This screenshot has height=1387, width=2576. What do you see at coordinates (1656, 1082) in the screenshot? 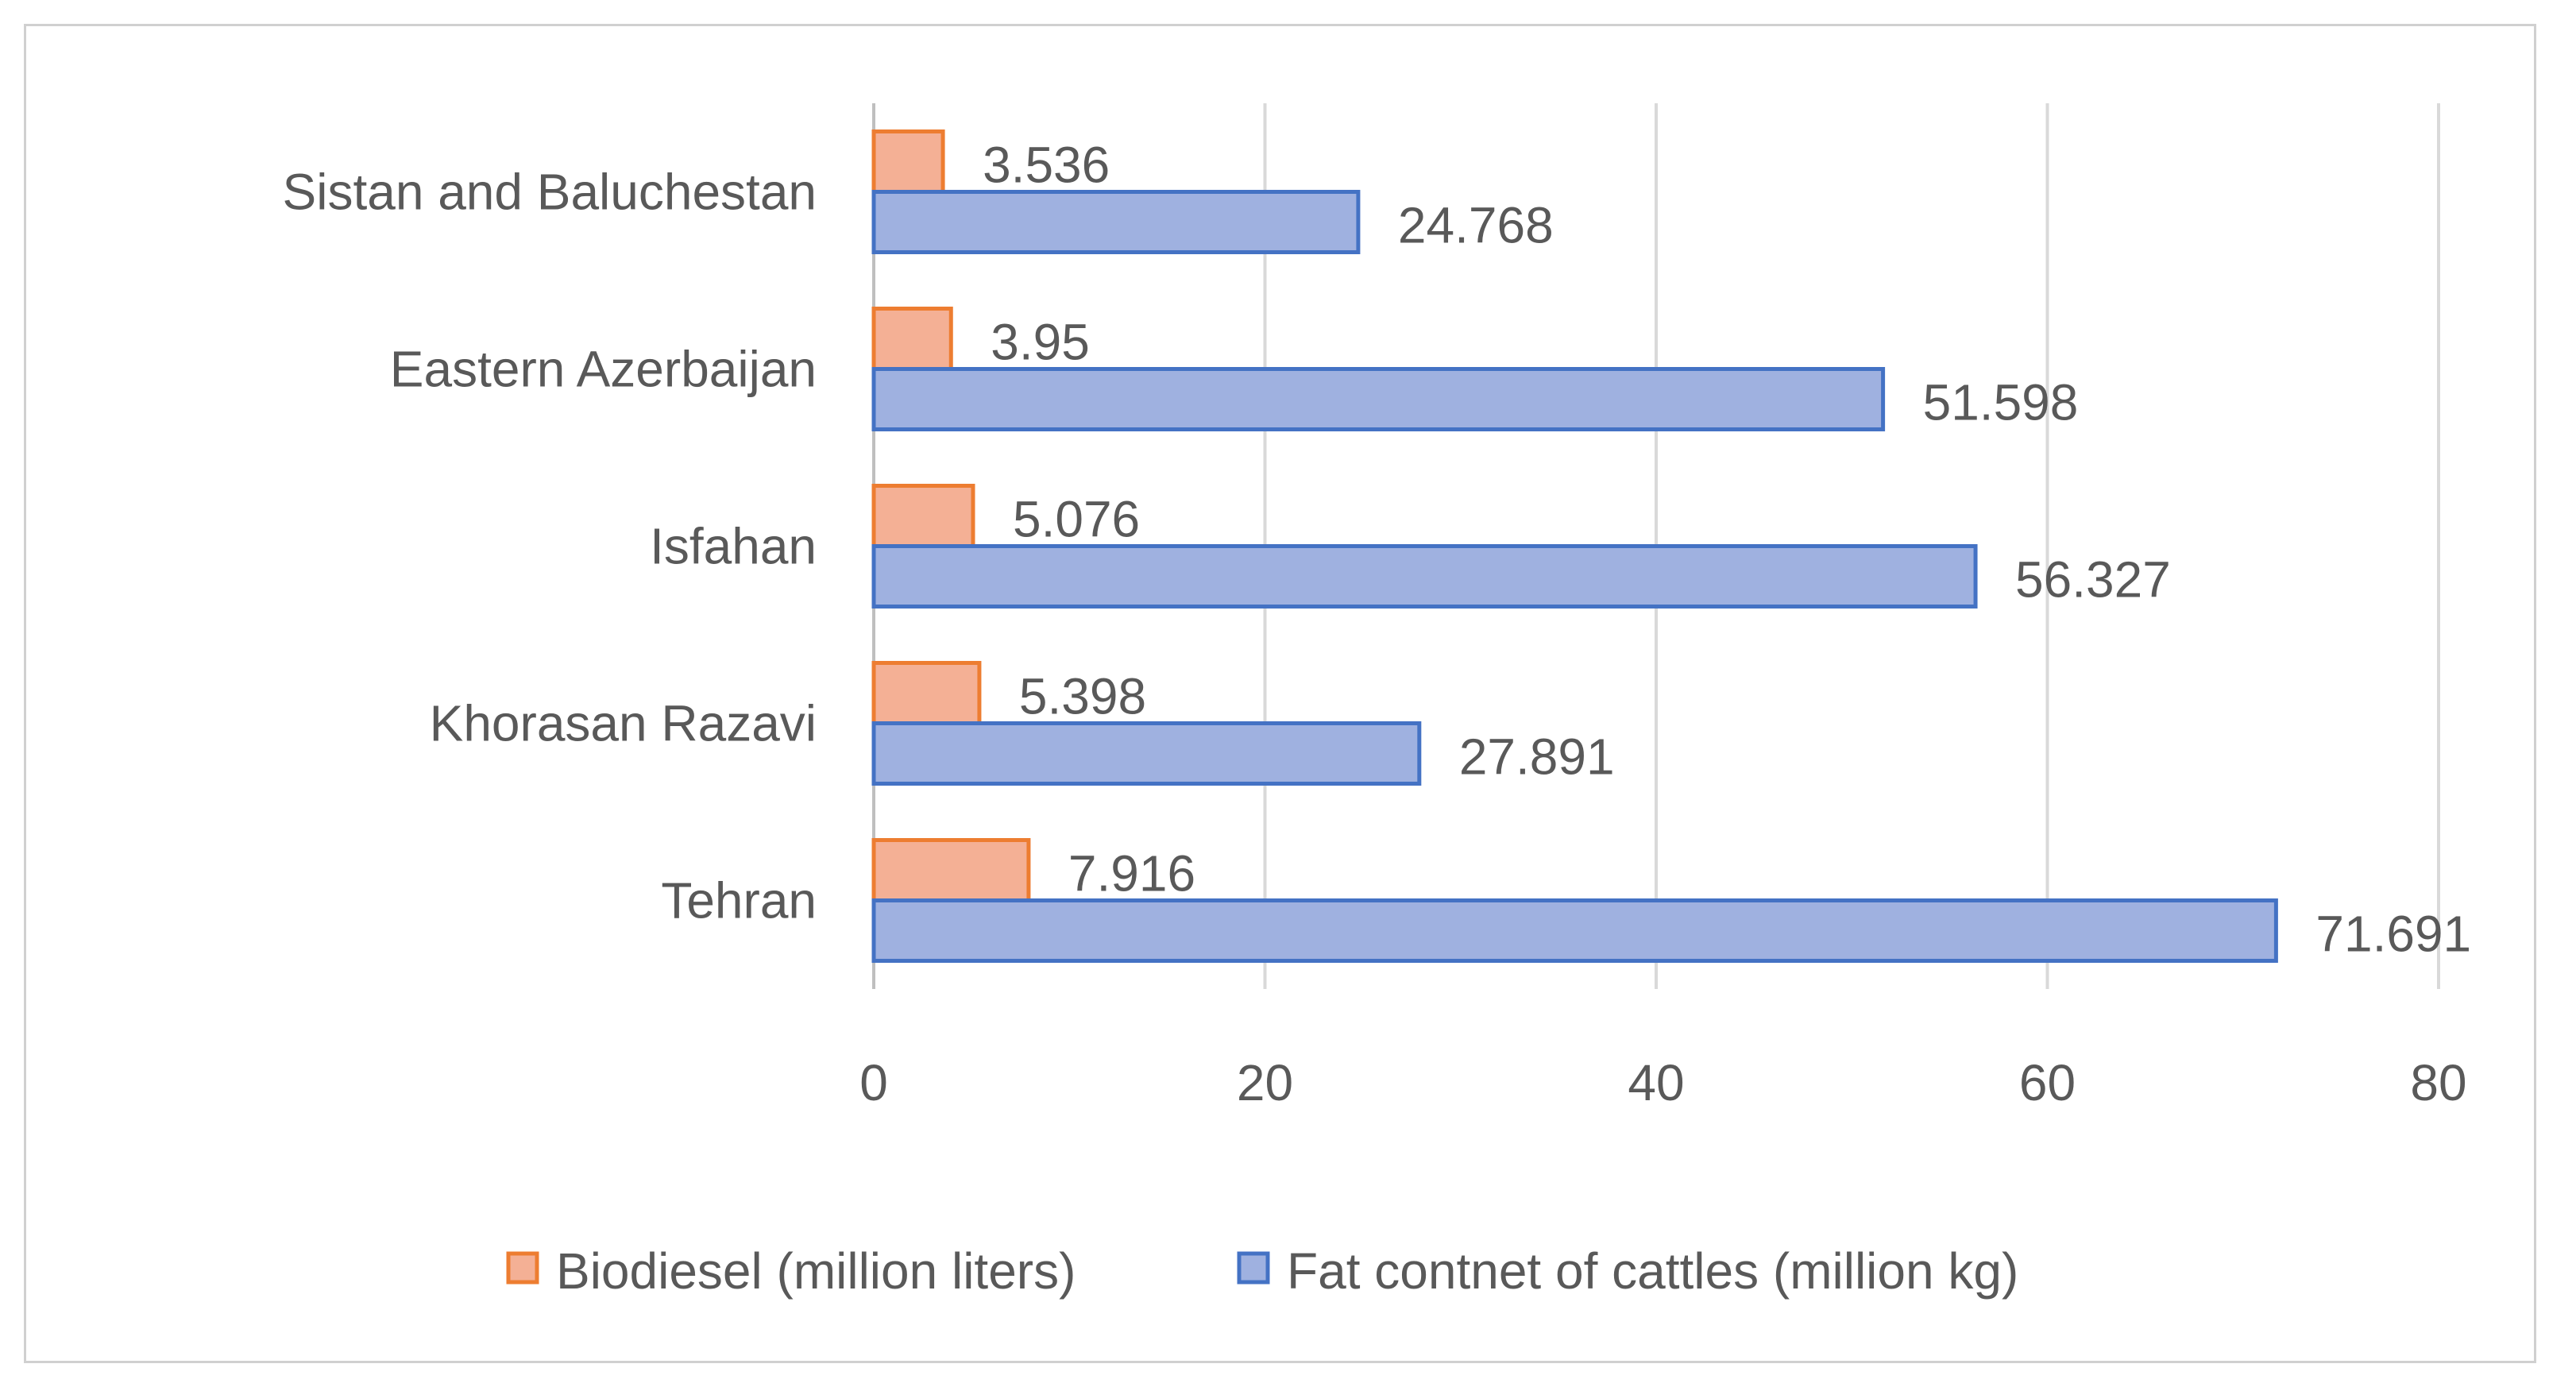
I see `x-tick-label: 40` at bounding box center [1656, 1082].